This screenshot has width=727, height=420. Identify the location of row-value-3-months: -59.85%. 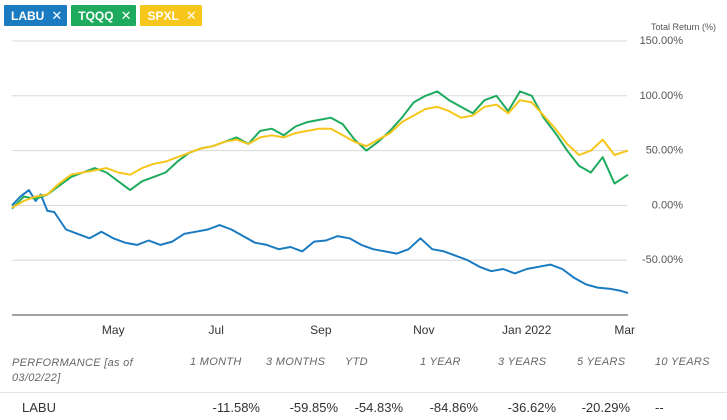
(313, 407).